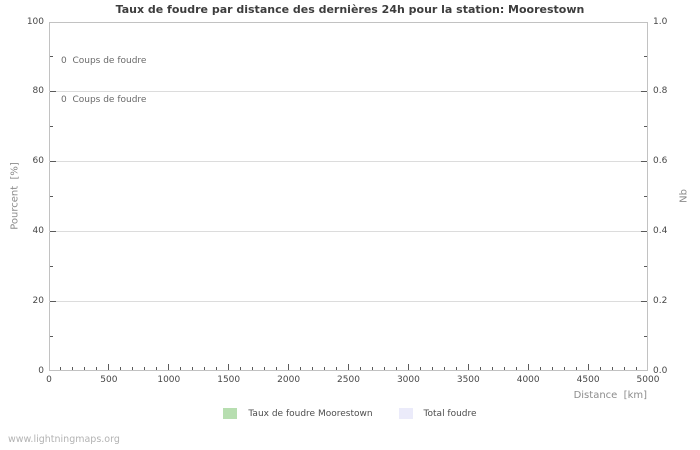  I want to click on x-axis-tick-label: 2500, so click(348, 380).